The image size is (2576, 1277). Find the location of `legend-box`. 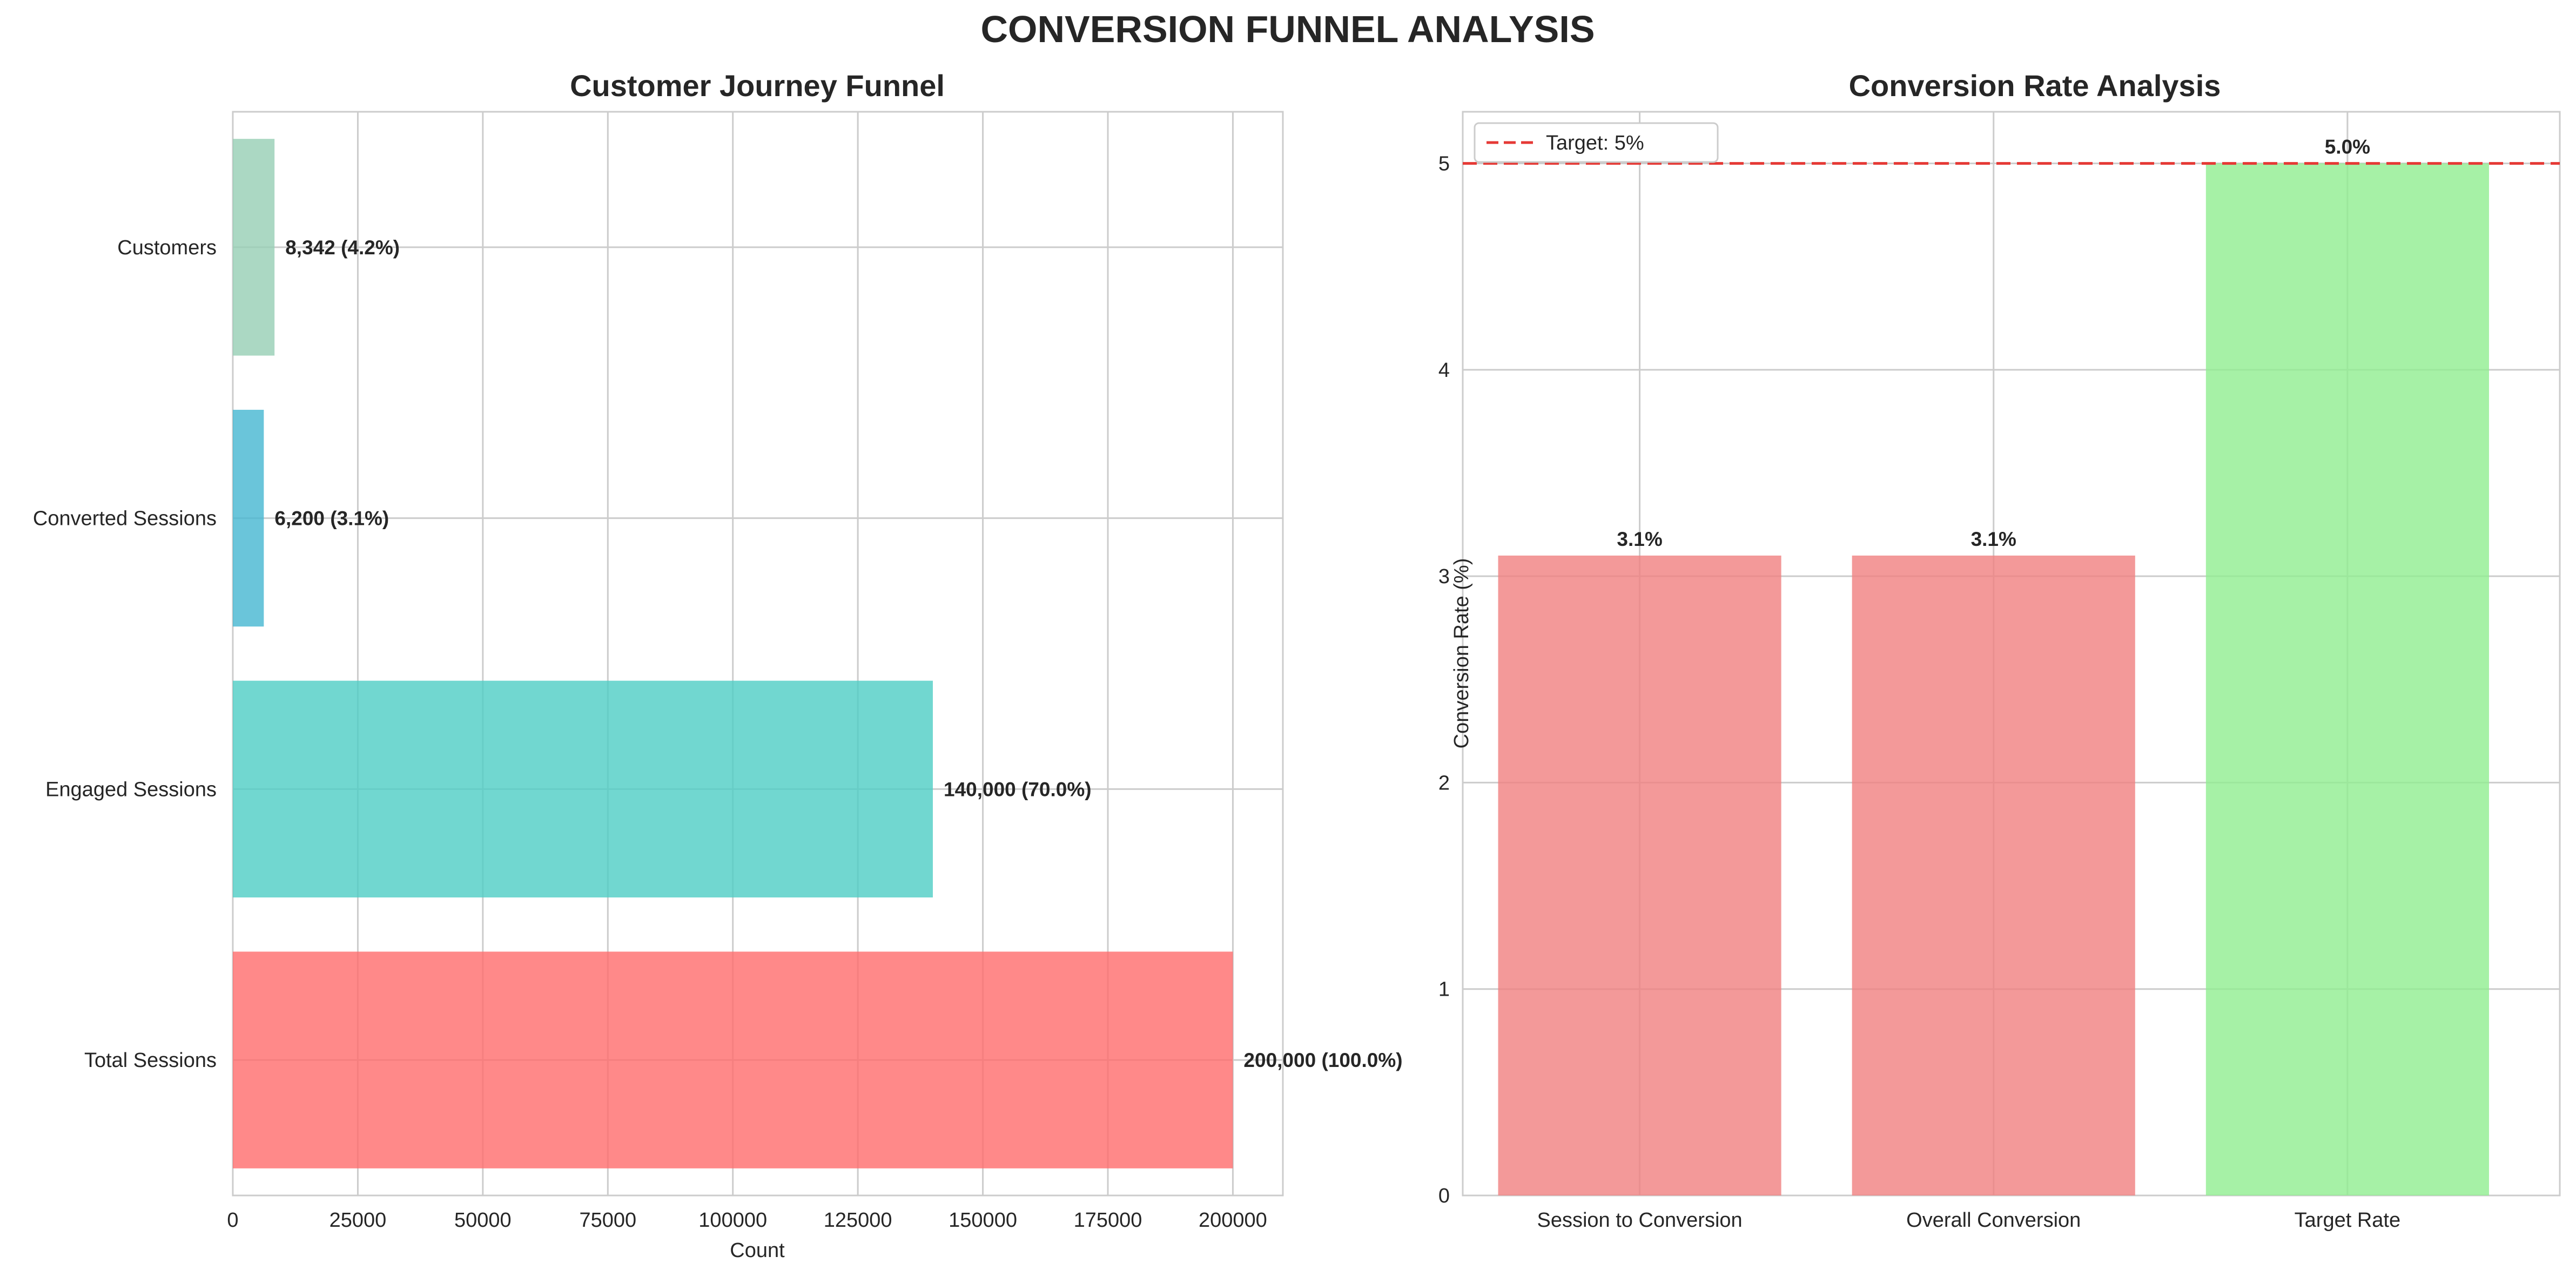

legend-box is located at coordinates (1596, 142).